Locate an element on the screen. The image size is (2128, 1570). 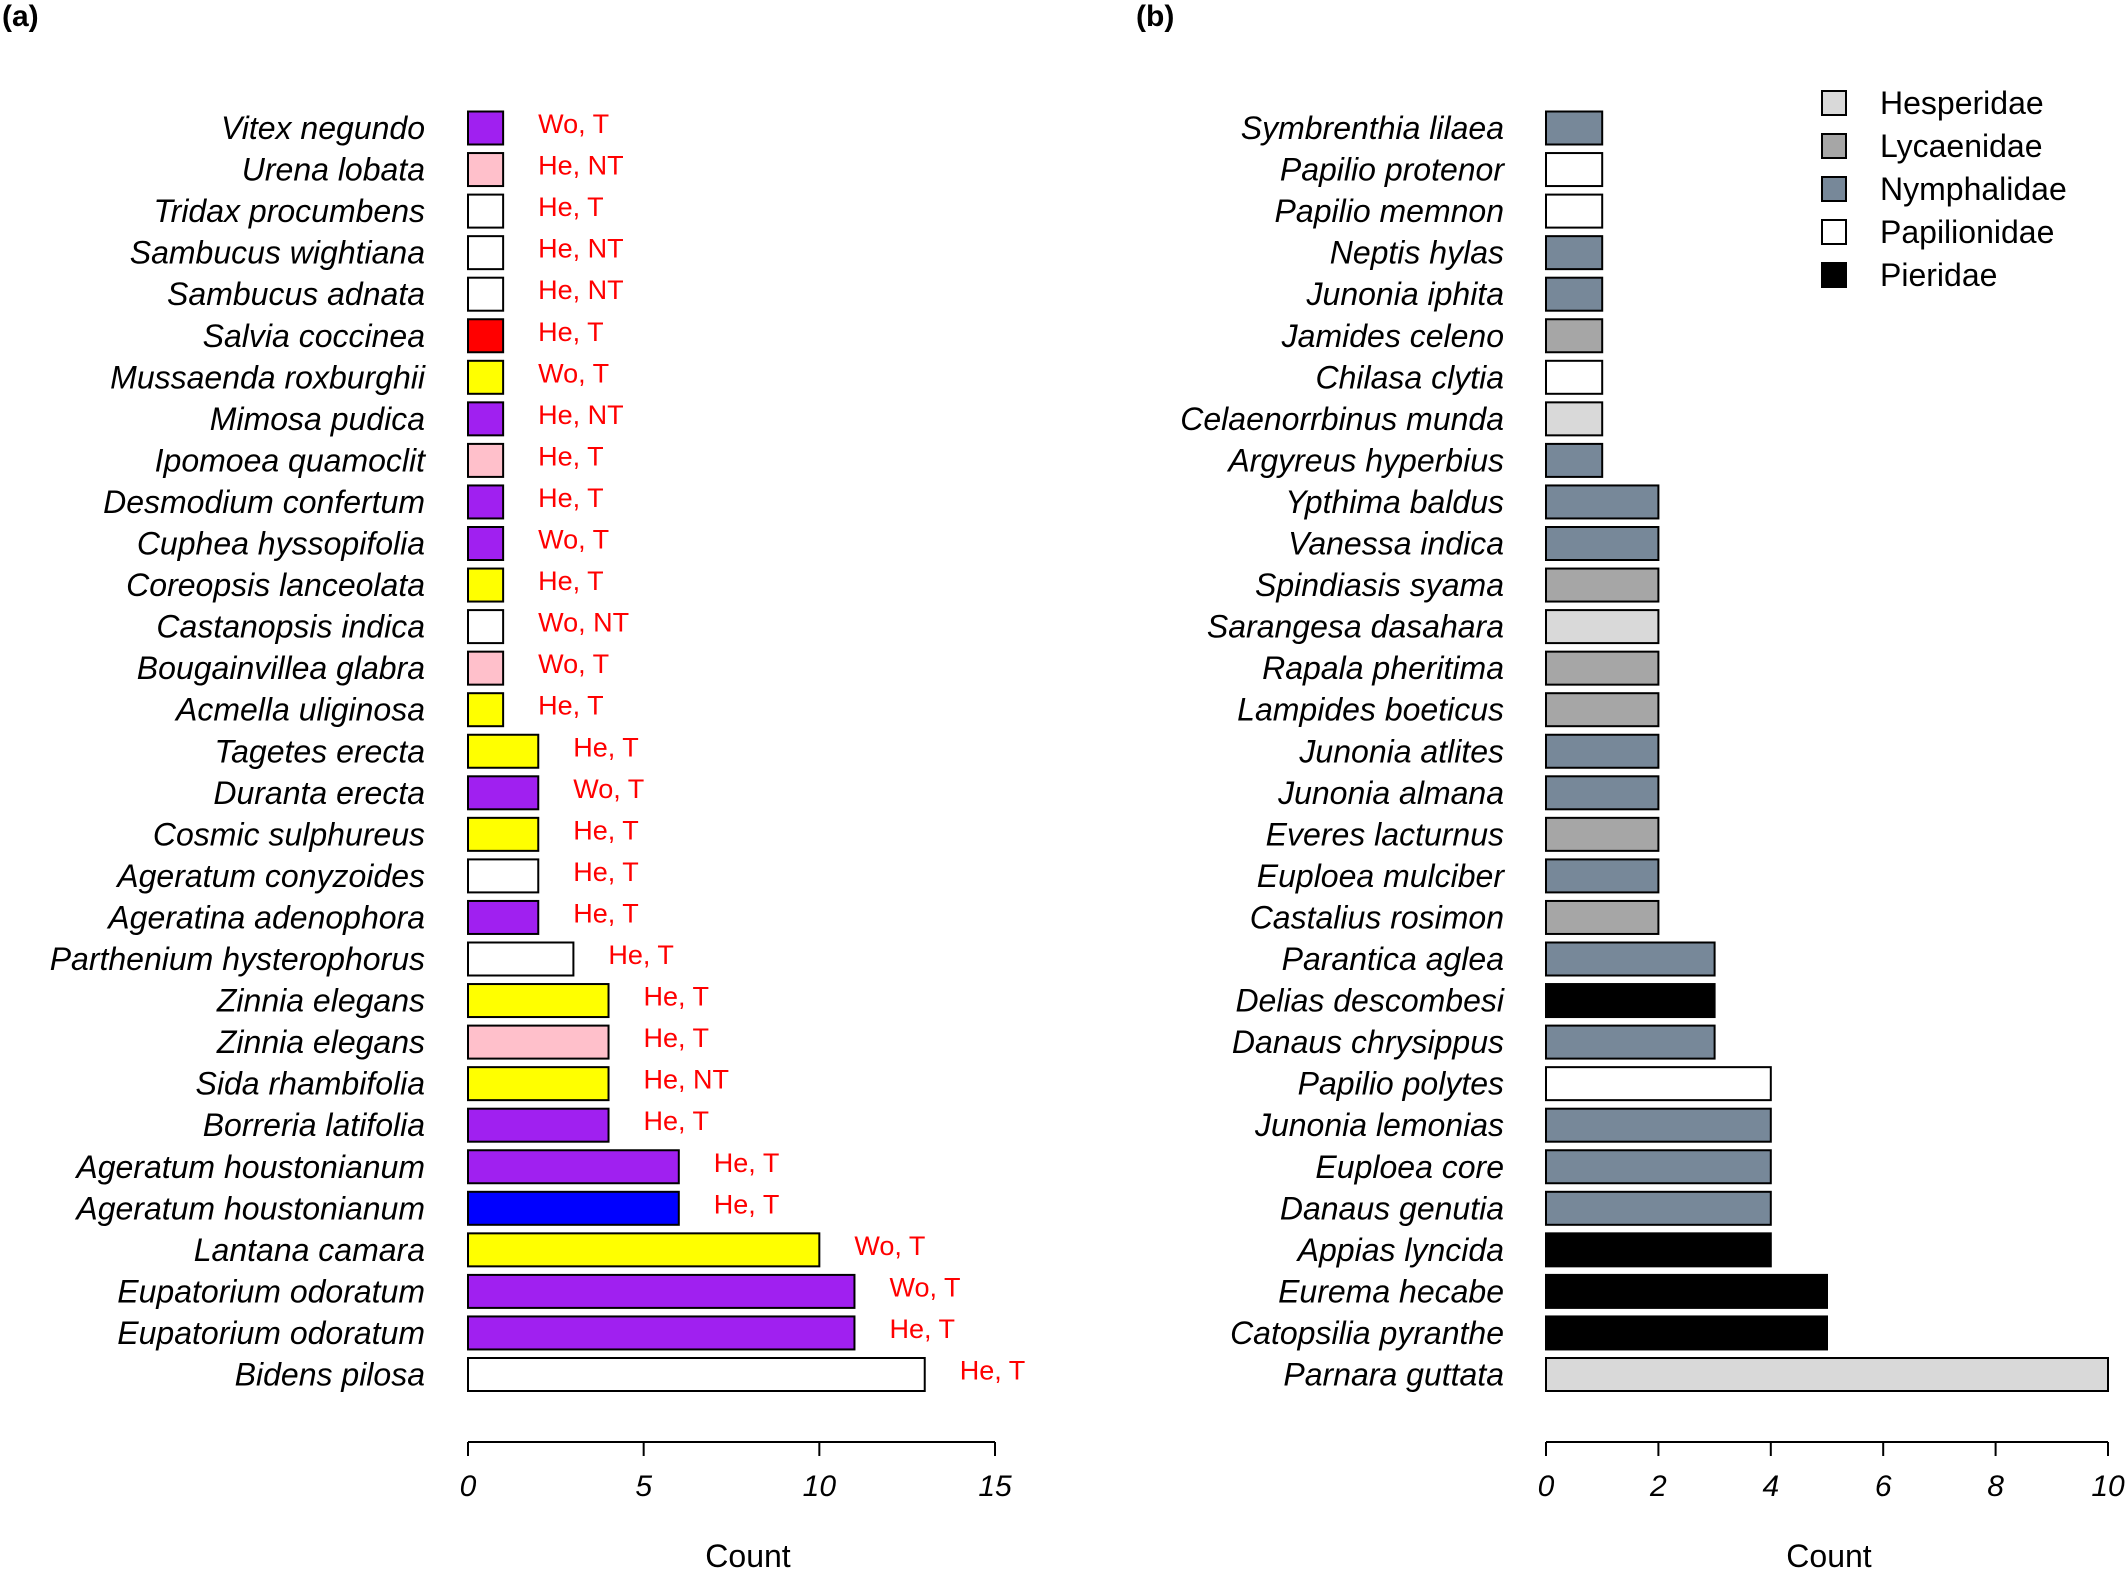
panel-a-tick-label: 15 is located at coordinates (995, 1486).